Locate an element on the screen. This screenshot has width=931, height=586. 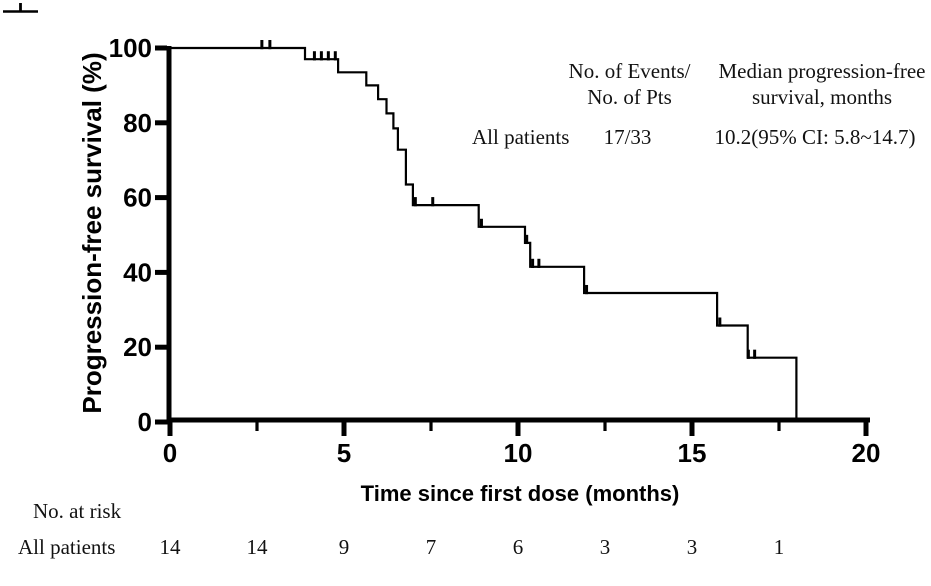
x-tick-label: 15 is located at coordinates (692, 453).